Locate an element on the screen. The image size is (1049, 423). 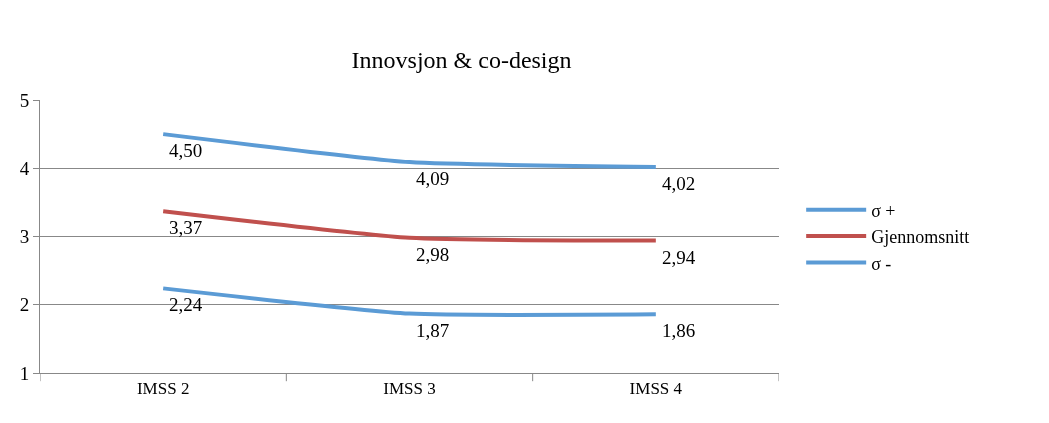
chart-title: Innovsjon & co-design is located at coordinates (461, 59).